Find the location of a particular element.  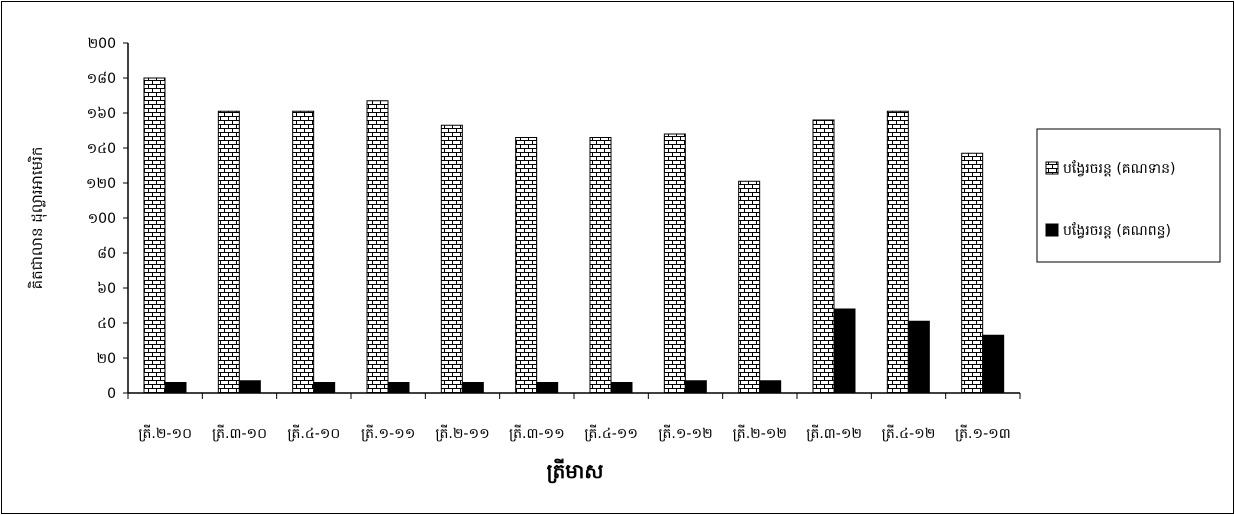

x-tick-label: ត្រី.១-១២ is located at coordinates (685, 433).